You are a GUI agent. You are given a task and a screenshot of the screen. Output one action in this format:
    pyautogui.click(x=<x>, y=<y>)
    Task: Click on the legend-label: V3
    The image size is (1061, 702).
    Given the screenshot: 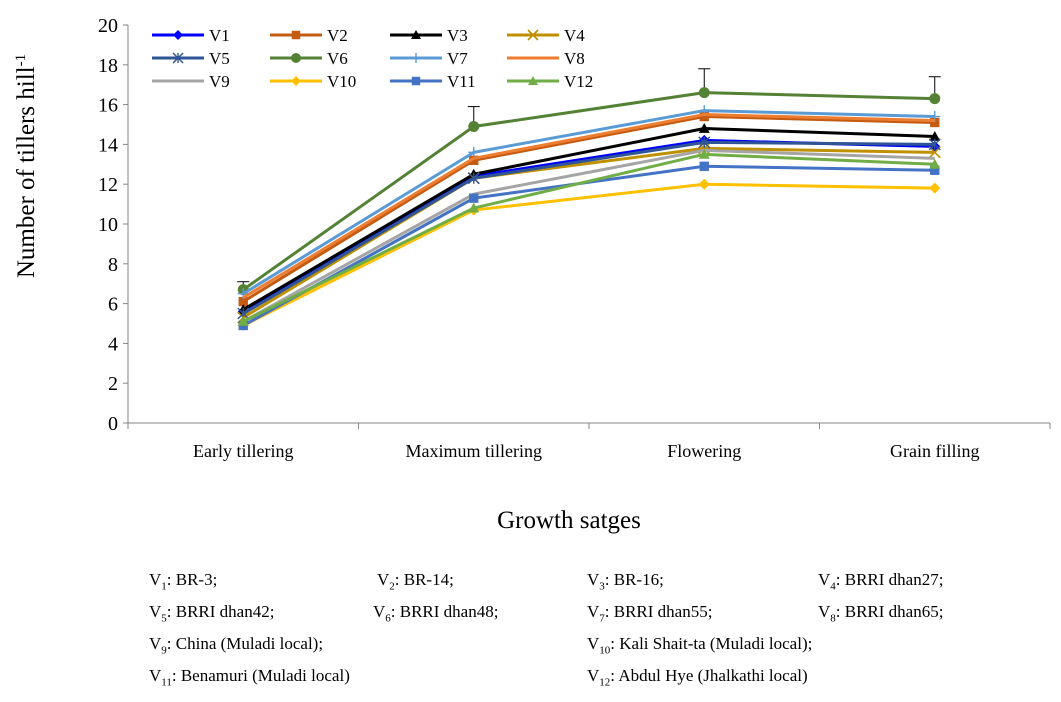 What is the action you would take?
    pyautogui.click(x=457, y=35)
    